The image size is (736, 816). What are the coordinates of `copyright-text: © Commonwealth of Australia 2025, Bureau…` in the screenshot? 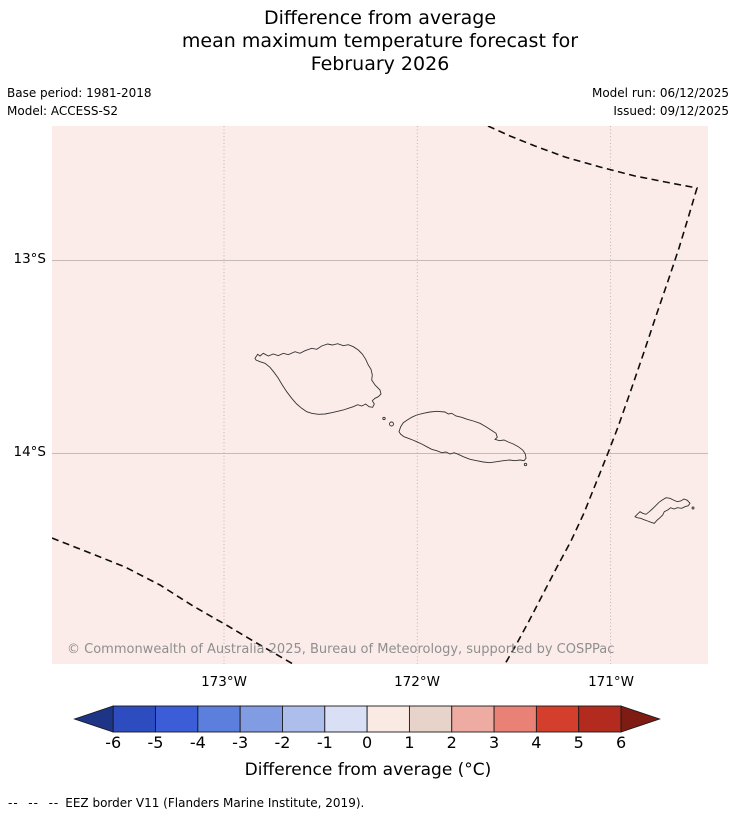 It's located at (340, 649).